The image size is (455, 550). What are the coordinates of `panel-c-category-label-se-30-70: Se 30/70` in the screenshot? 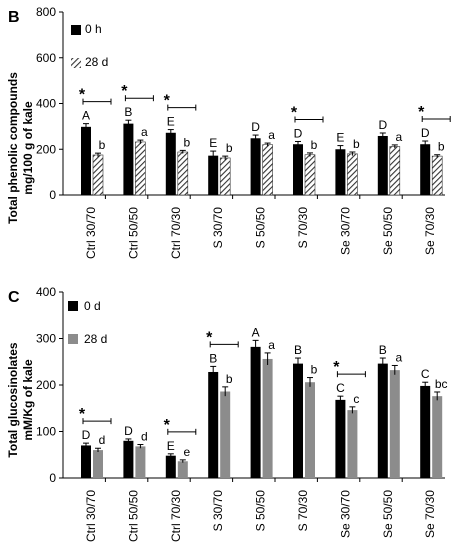 It's located at (345, 514).